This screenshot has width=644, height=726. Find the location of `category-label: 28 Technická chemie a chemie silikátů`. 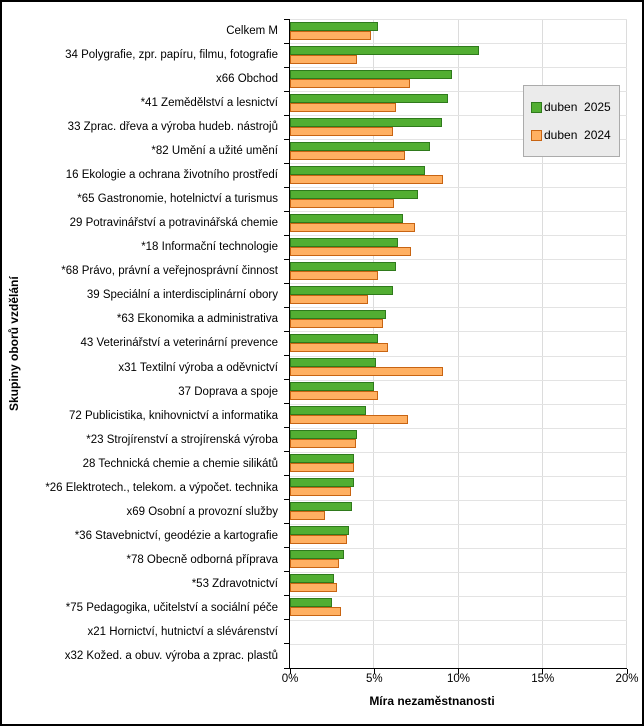

category-label: 28 Technická chemie a chemie silikátů is located at coordinates (180, 463).